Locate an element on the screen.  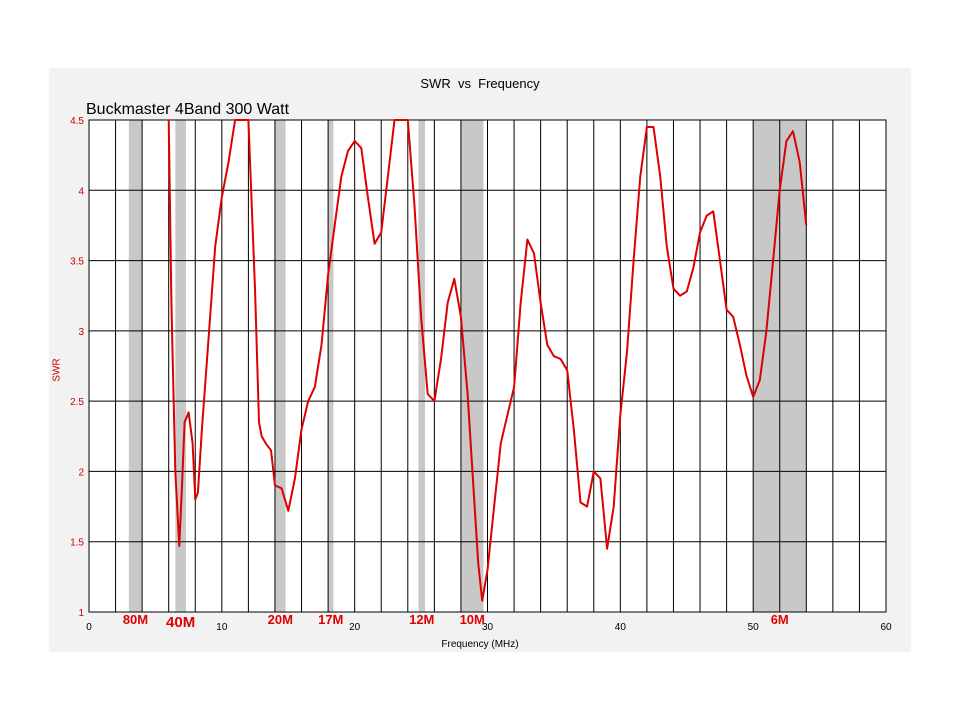
x-tick-label: 50 is located at coordinates (754, 627).